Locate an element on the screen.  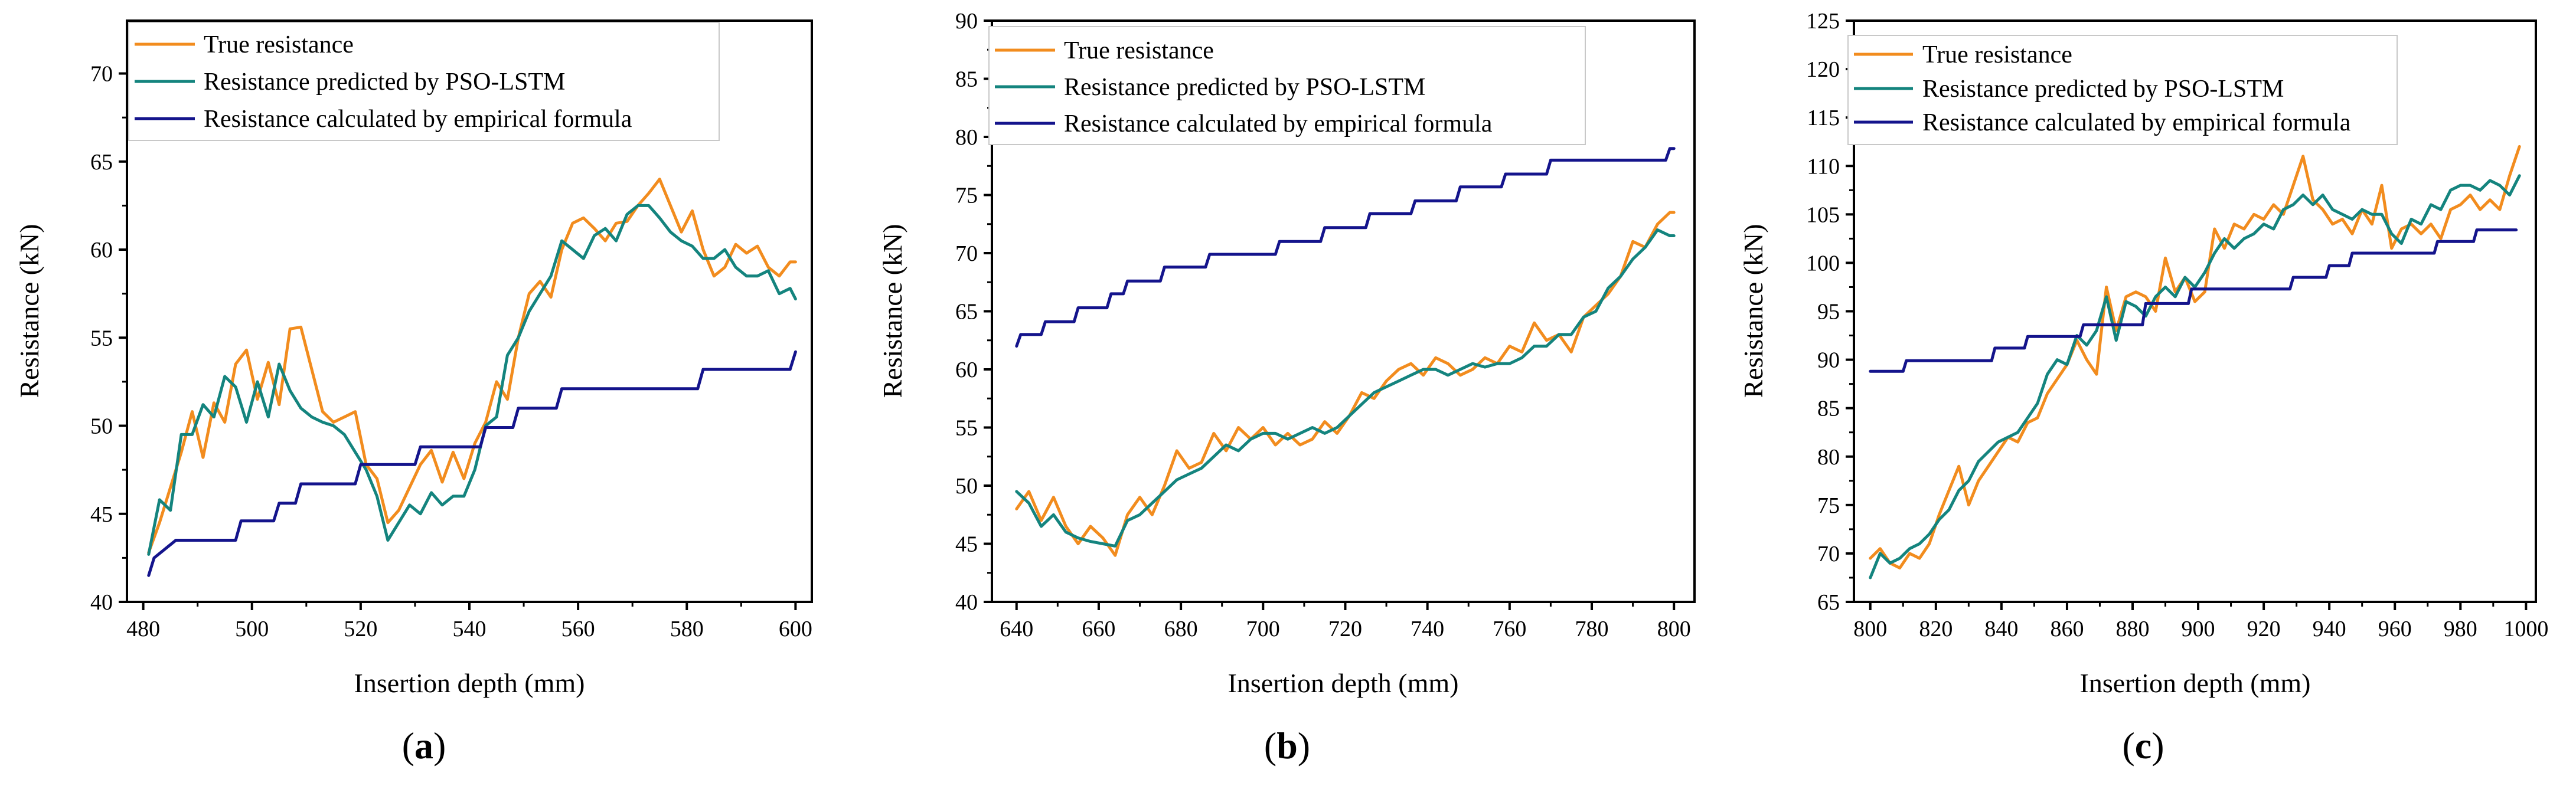
panel-c-series-pso is located at coordinates (2195, 376).